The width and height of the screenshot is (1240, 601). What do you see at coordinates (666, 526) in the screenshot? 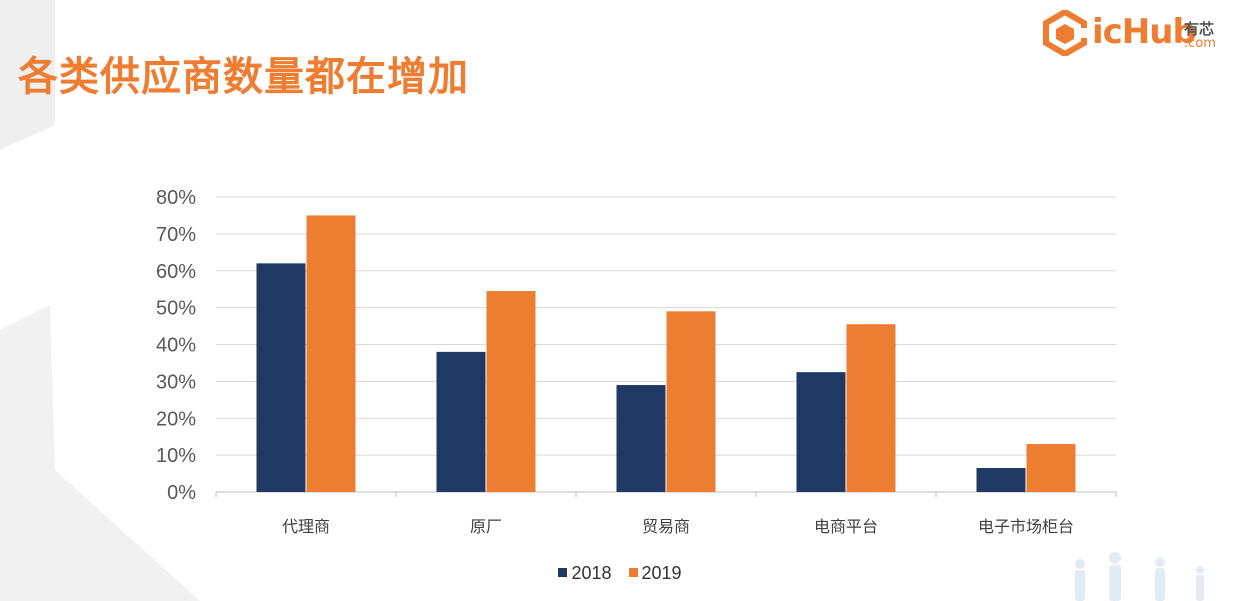
I see `x-category-label: 贸易商` at bounding box center [666, 526].